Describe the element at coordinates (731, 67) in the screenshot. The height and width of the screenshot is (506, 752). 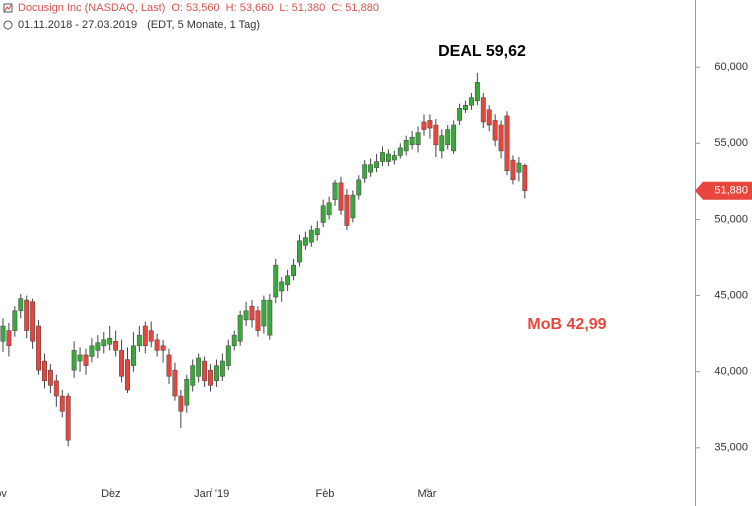
I see `y-tick-label: 60,000` at that location.